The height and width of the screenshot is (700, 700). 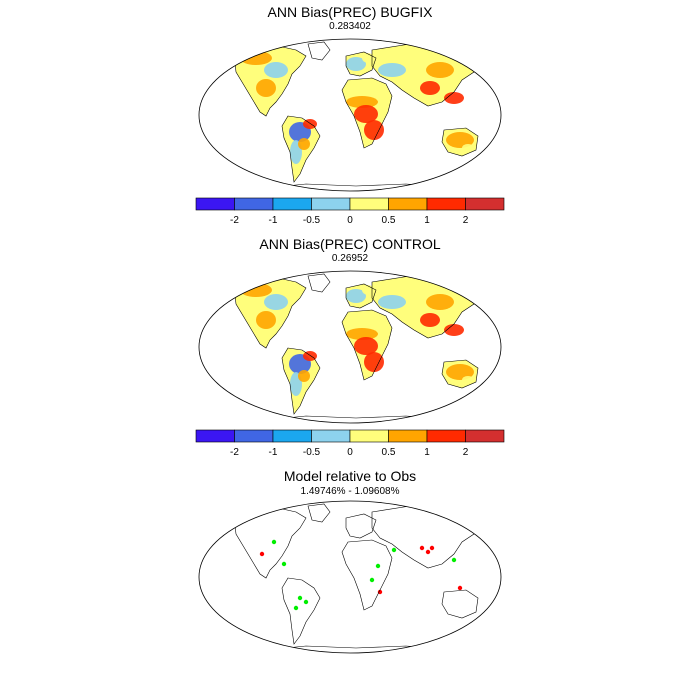 I want to click on panel-subtitle: 0.283402, so click(x=350, y=26).